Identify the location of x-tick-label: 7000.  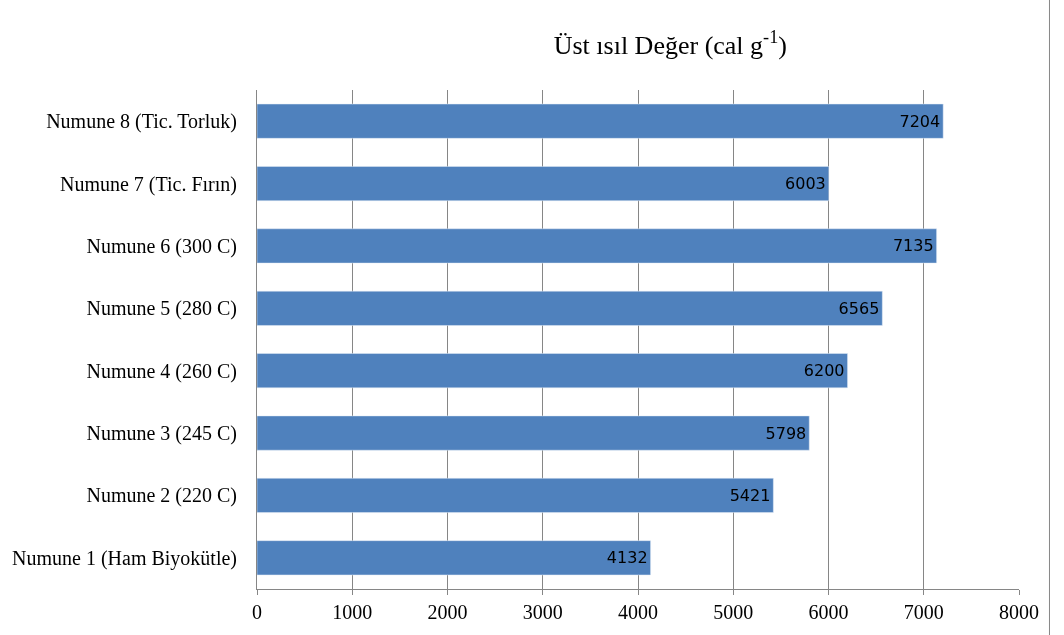
(923, 612).